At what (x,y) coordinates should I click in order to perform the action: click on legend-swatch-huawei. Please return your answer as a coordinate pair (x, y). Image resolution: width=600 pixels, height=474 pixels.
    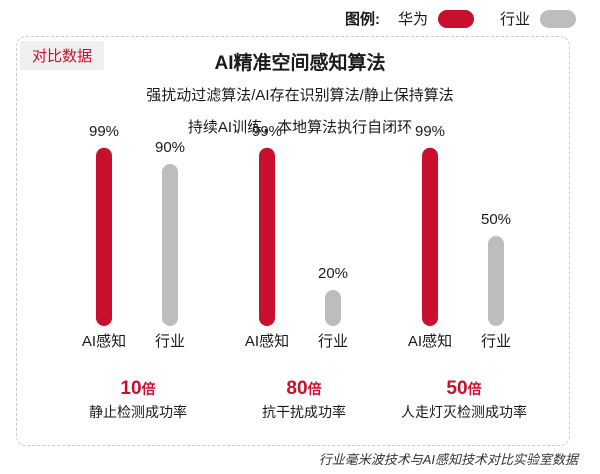
    Looking at the image, I should click on (455, 18).